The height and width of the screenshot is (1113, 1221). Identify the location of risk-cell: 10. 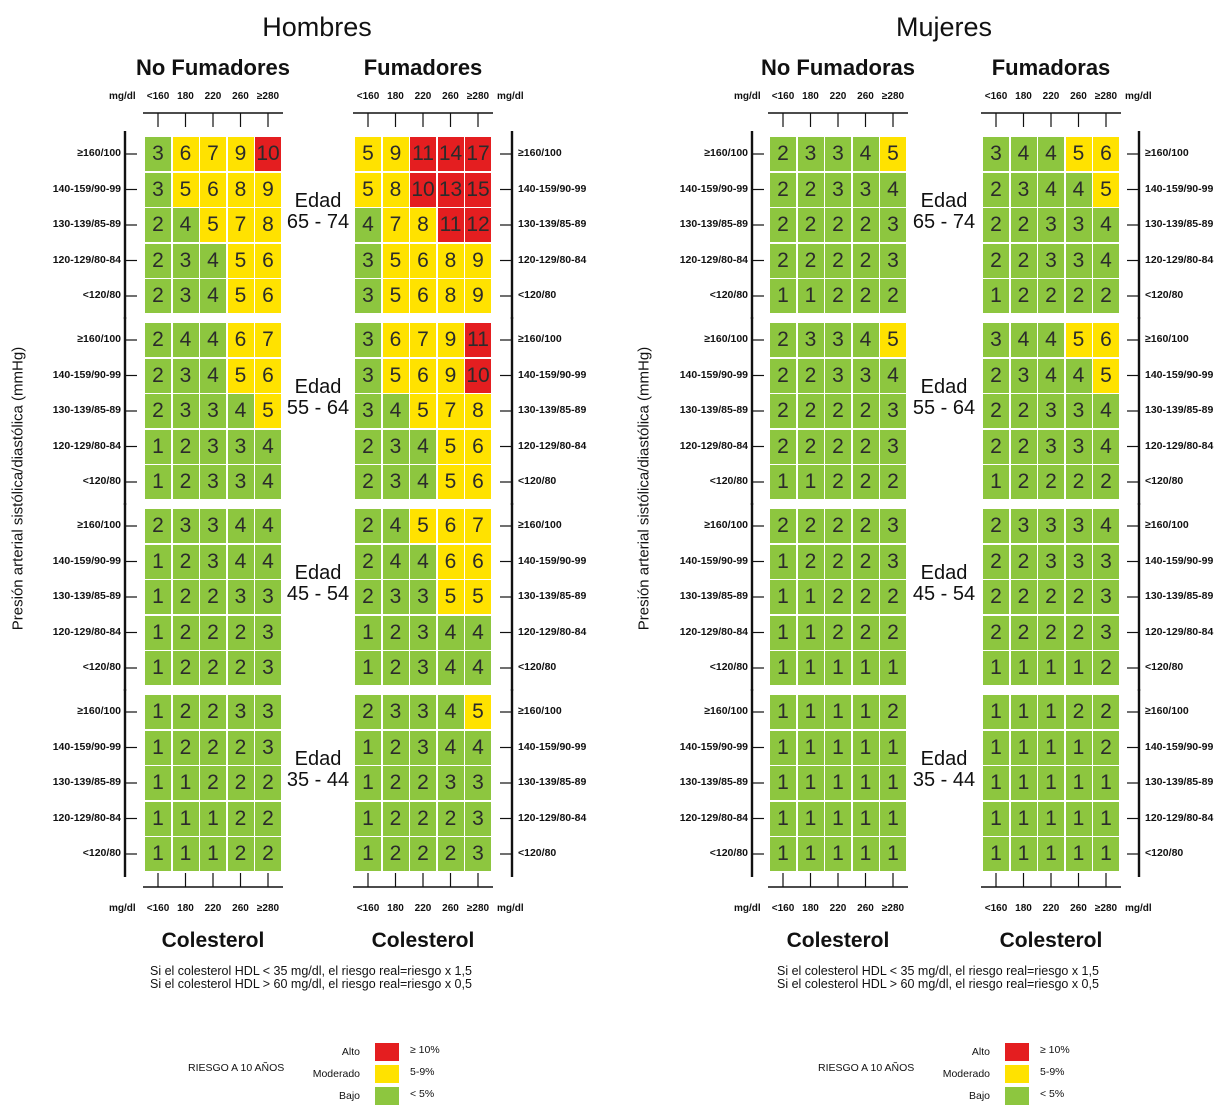
(423, 189).